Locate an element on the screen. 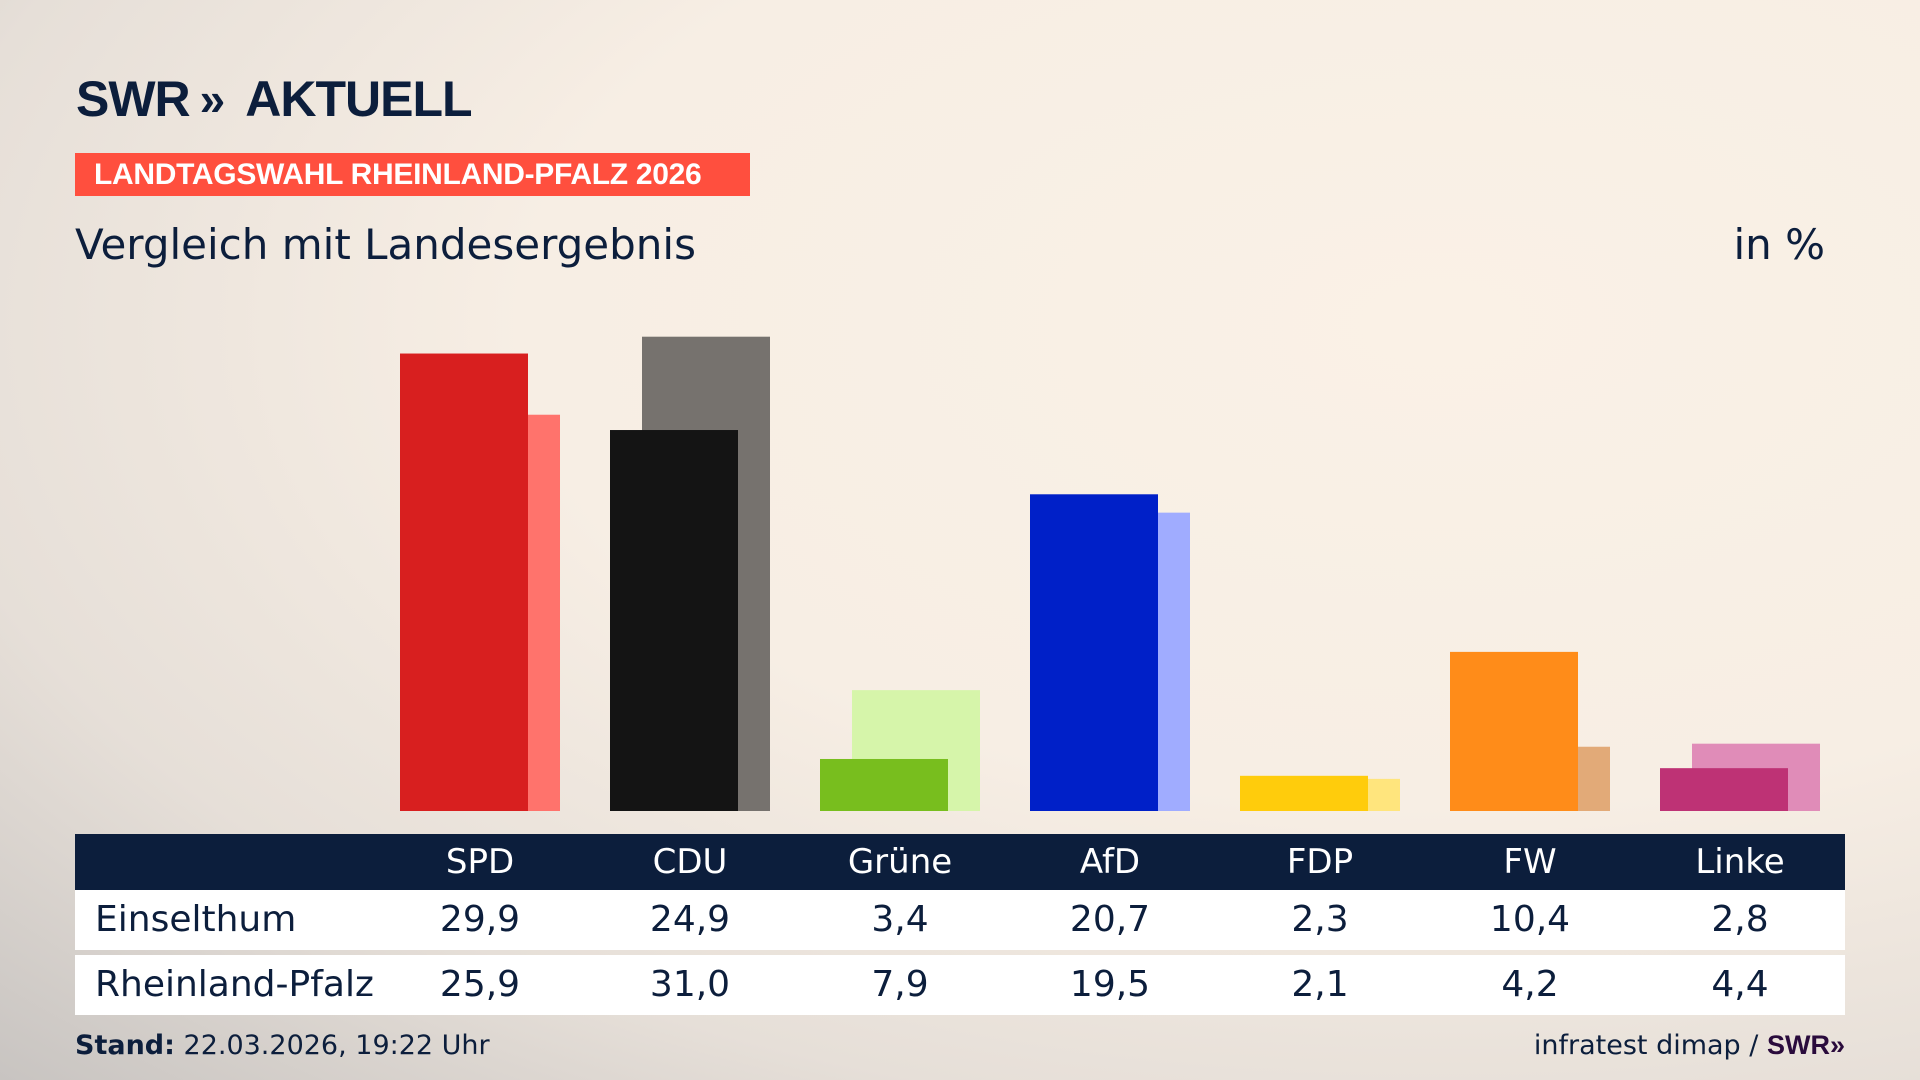  value-cell: 29,9 is located at coordinates (480, 919).